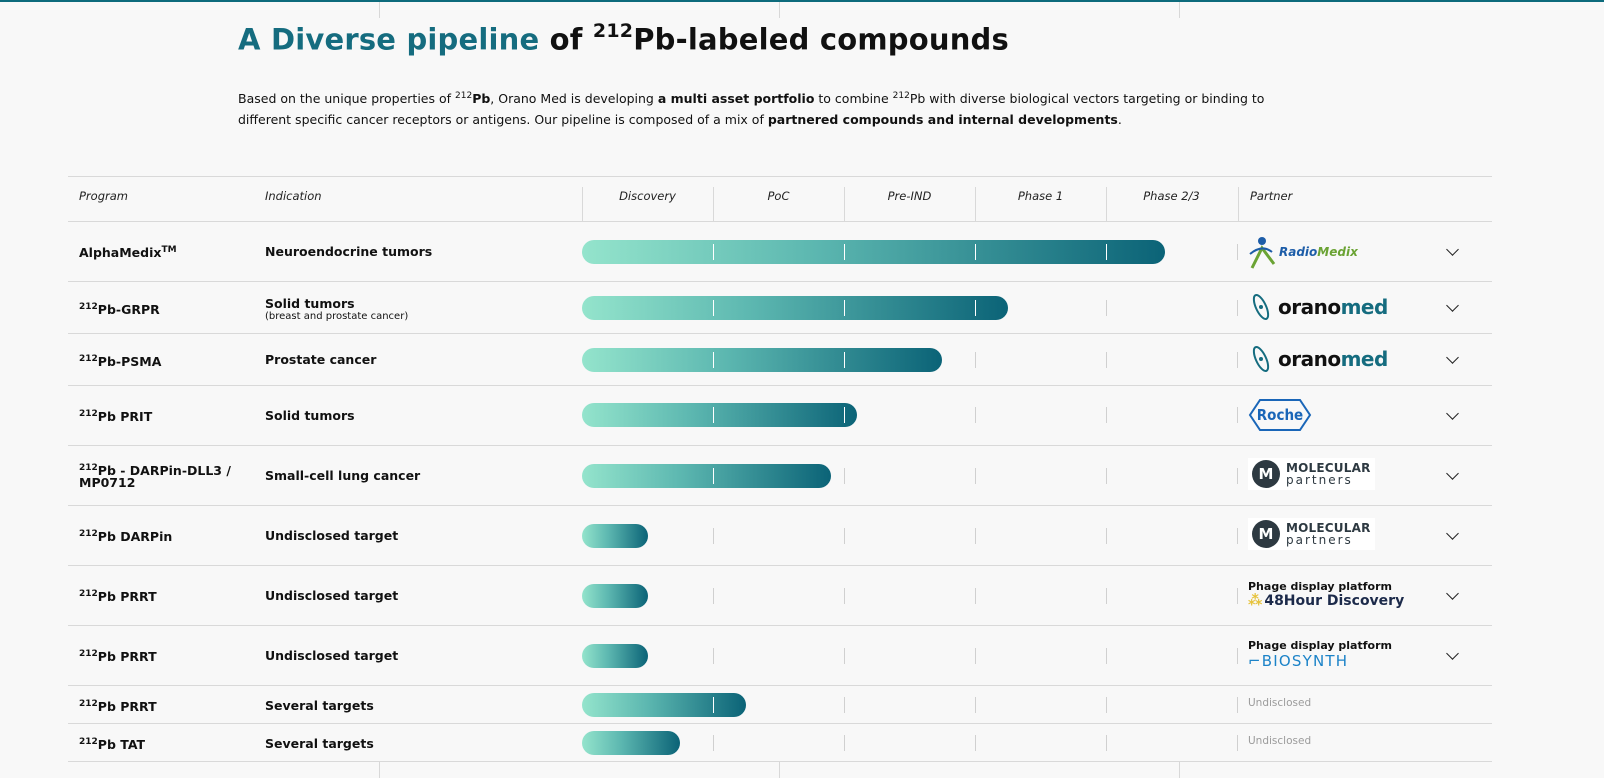 This screenshot has width=1604, height=778. I want to click on header-divider, so click(844, 204).